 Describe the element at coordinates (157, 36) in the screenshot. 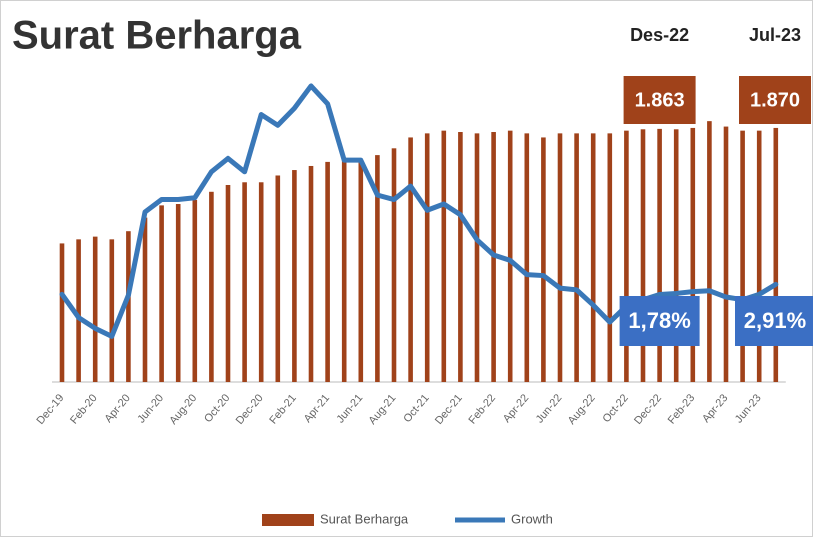

I see `chart-title: Surat Berharga` at that location.